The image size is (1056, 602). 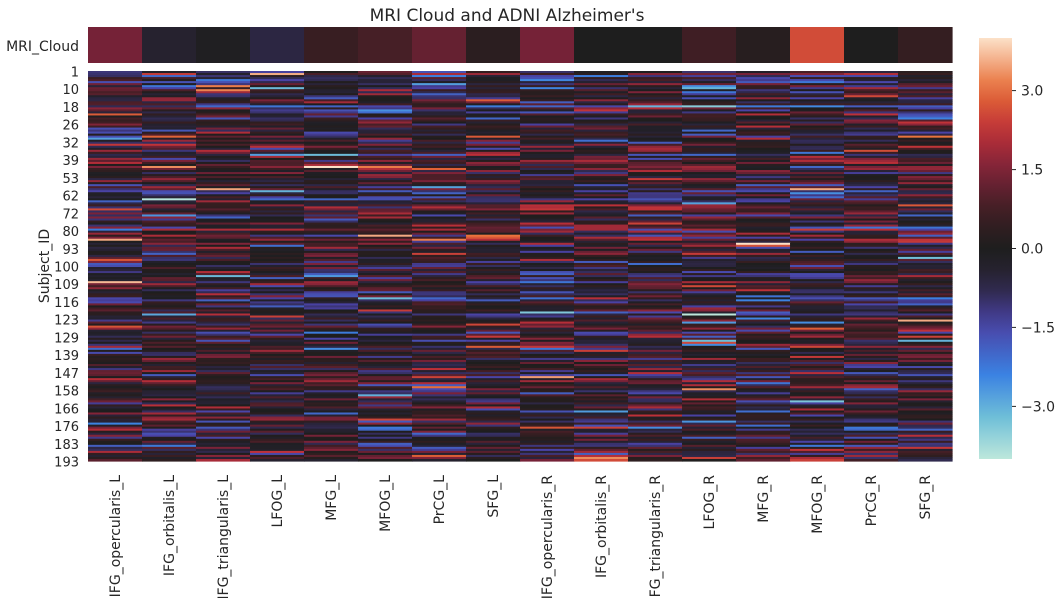 I want to click on column-tick-label: IFG_triangularis_R, so click(x=656, y=536).